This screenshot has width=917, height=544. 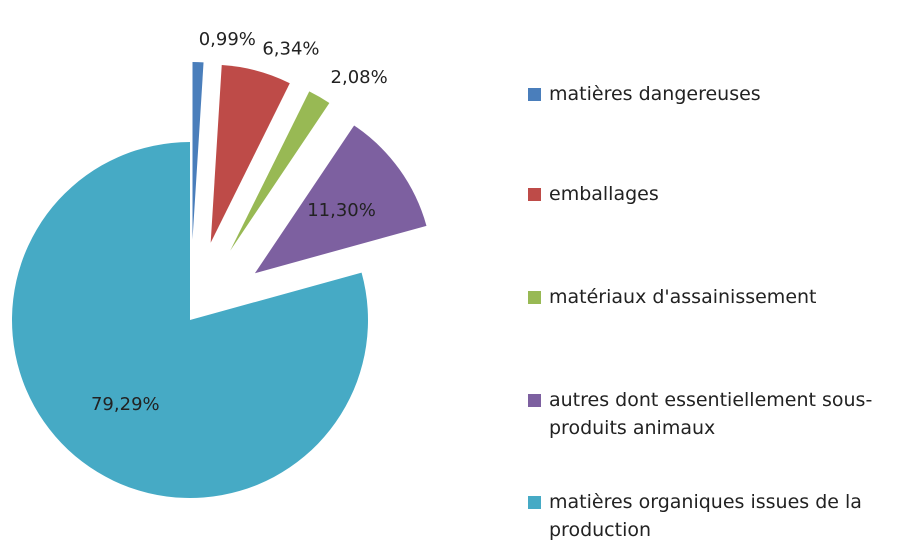 I want to click on data-label: 6,34%, so click(x=290, y=49).